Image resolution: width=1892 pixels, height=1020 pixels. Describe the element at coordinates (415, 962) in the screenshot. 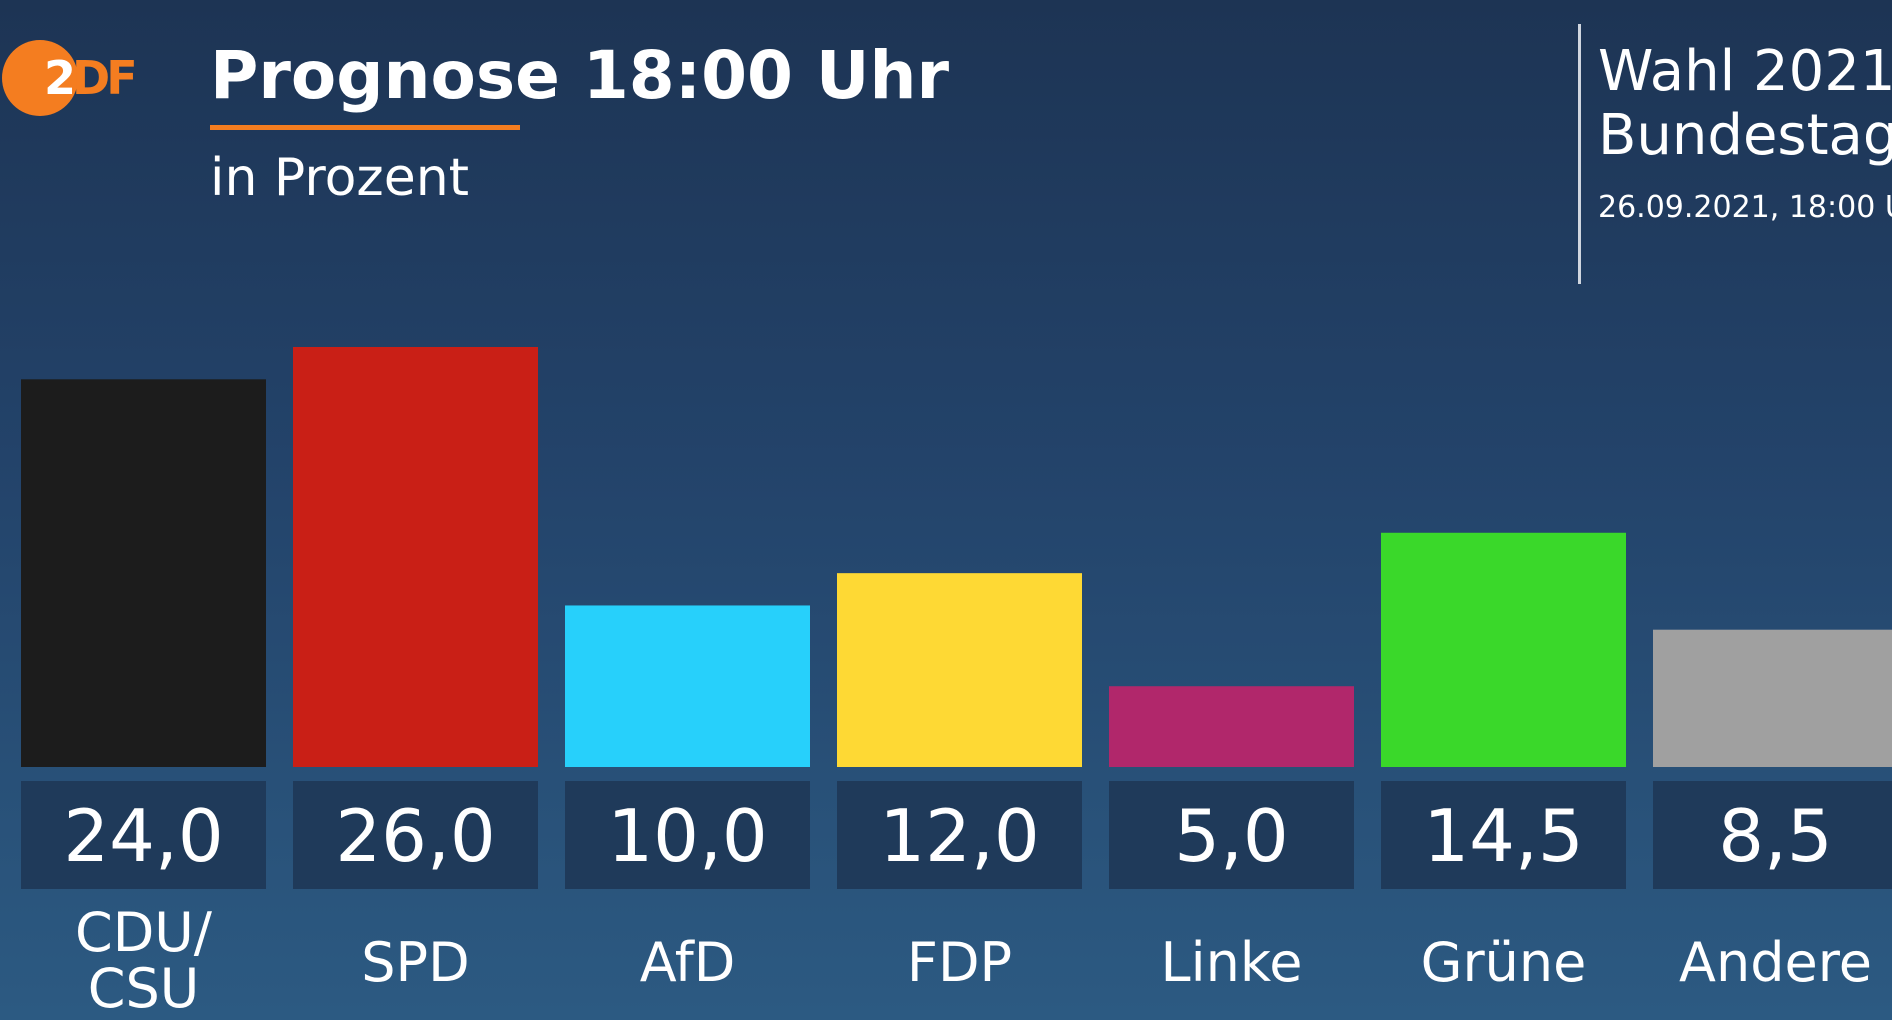

I see `category-label-spd: SPD` at that location.